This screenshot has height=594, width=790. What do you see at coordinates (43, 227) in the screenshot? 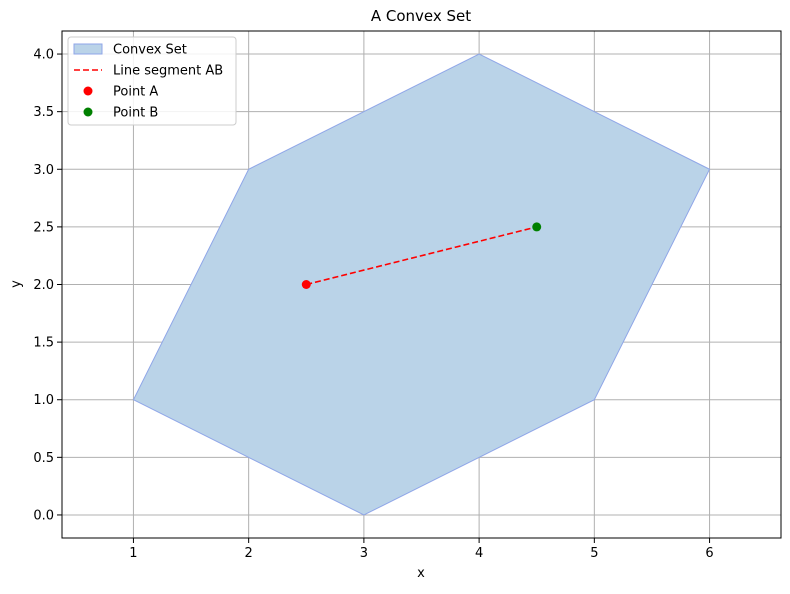
I see `y-tick-label: 2.5` at bounding box center [43, 227].